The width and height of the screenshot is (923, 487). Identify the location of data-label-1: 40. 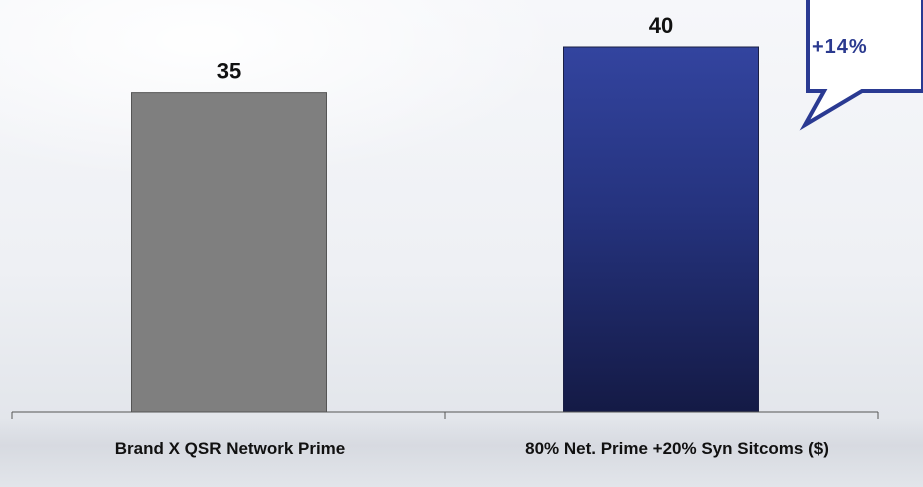
(661, 25).